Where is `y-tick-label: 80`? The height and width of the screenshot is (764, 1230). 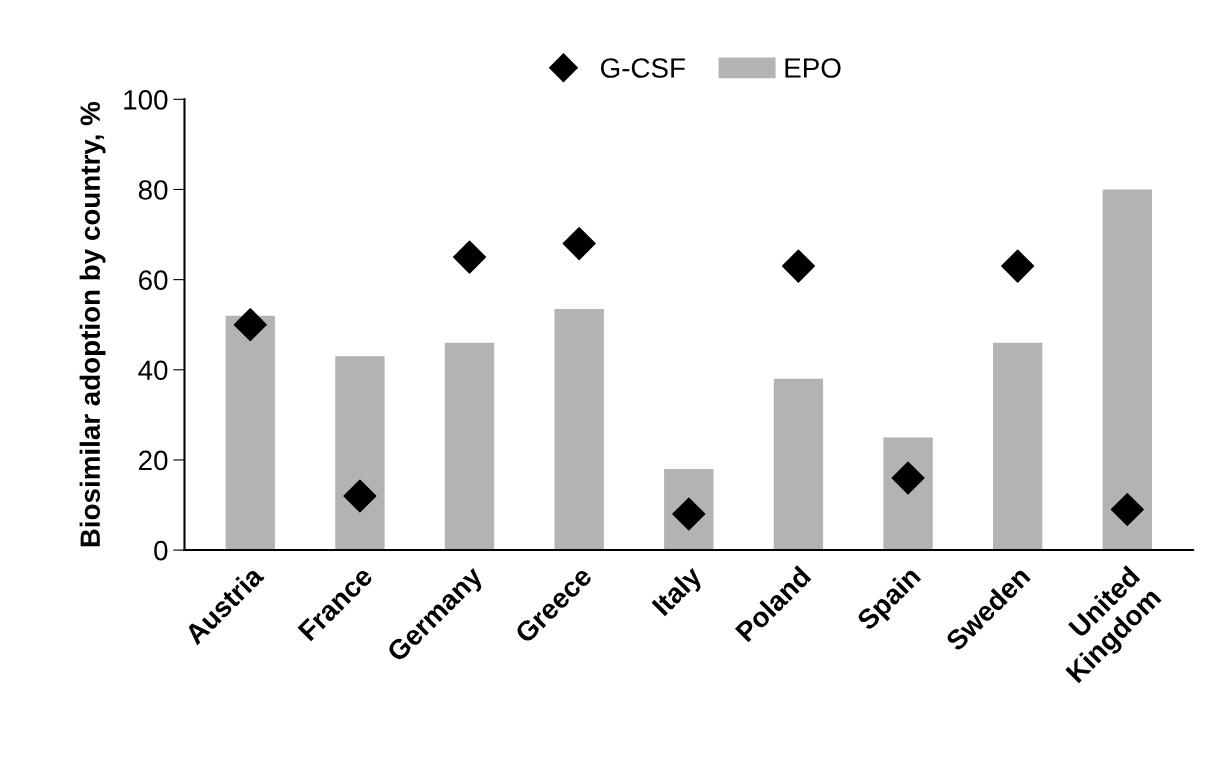
y-tick-label: 80 is located at coordinates (153, 190).